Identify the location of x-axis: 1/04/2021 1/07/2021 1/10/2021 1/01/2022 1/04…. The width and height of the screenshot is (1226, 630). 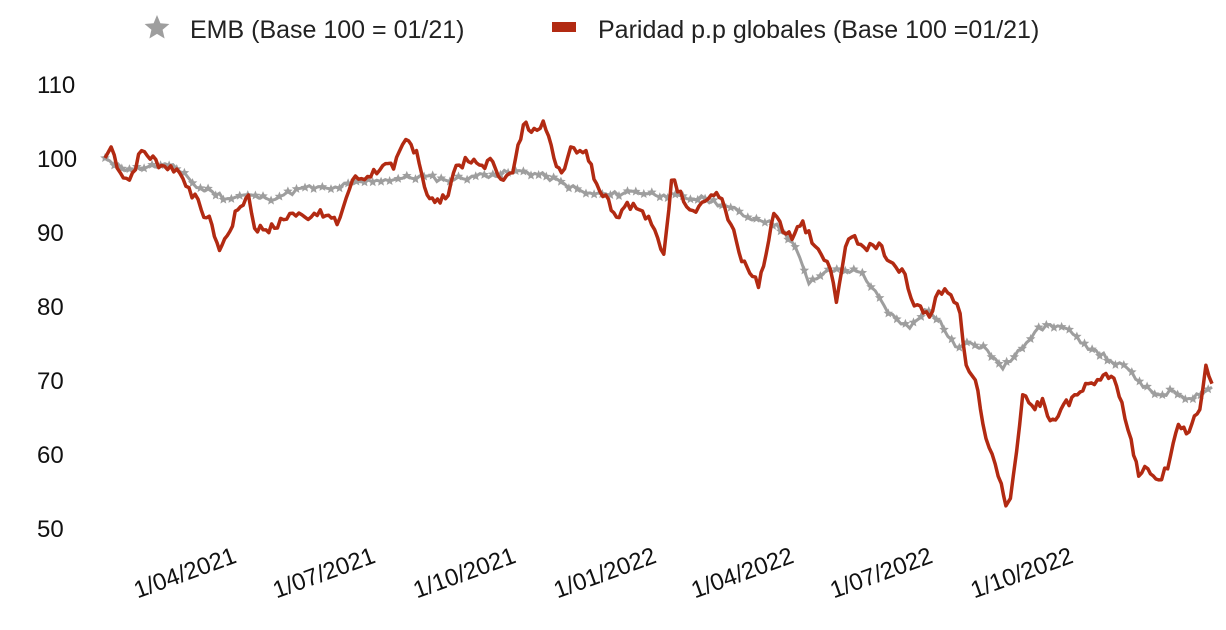
(603, 573).